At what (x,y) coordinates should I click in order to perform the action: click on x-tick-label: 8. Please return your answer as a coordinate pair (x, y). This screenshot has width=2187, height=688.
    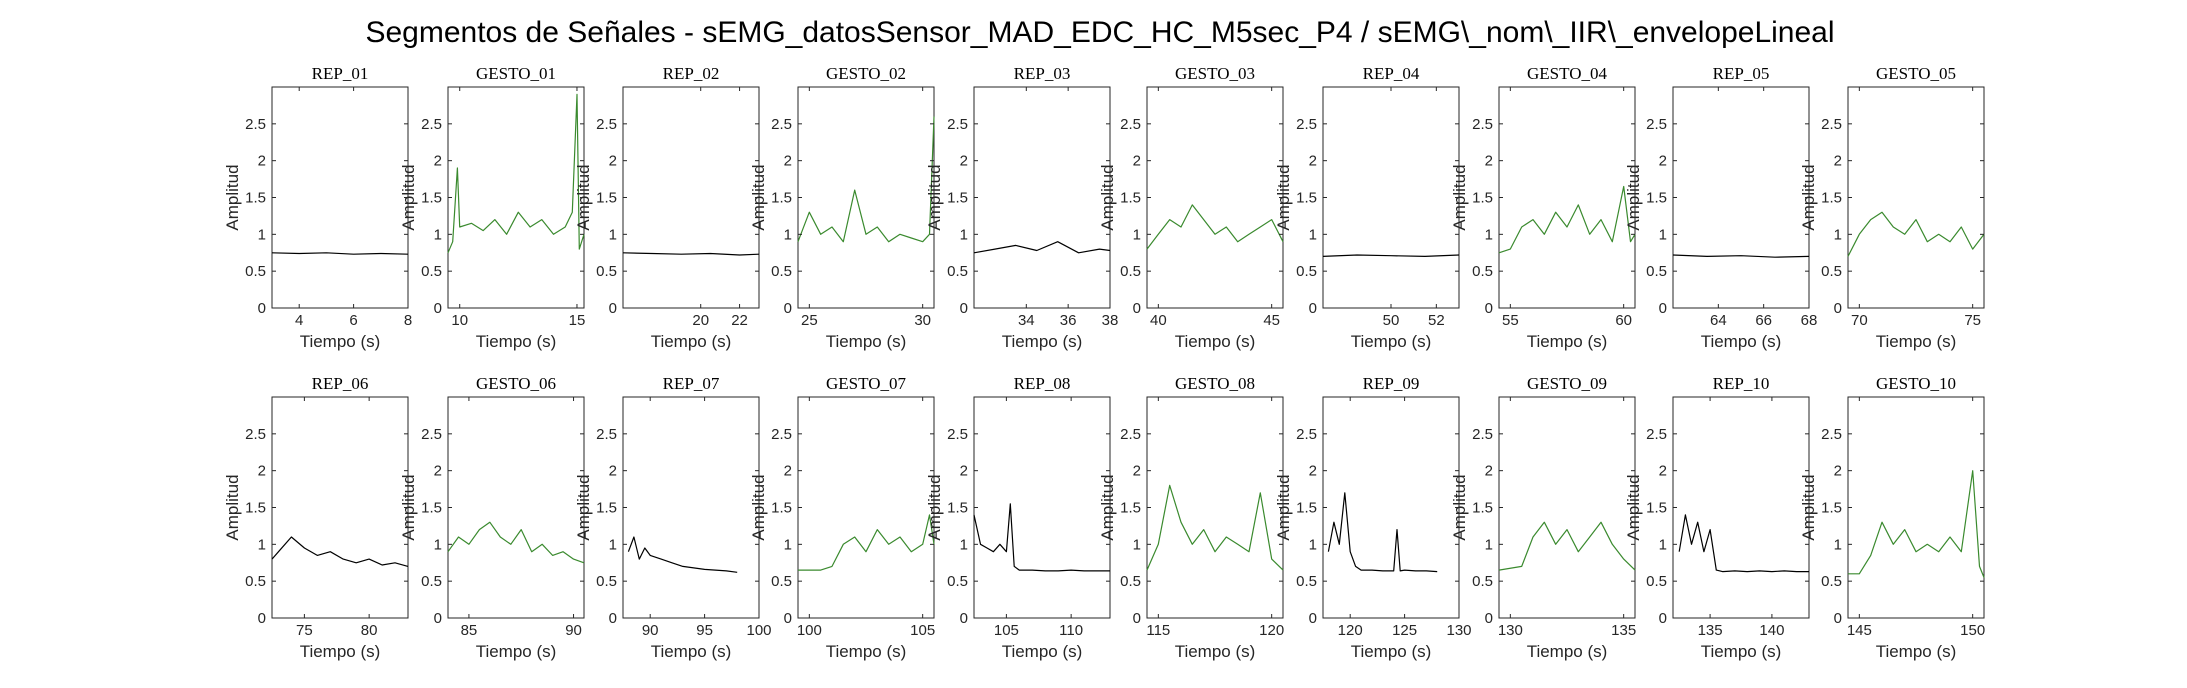
    Looking at the image, I should click on (408, 320).